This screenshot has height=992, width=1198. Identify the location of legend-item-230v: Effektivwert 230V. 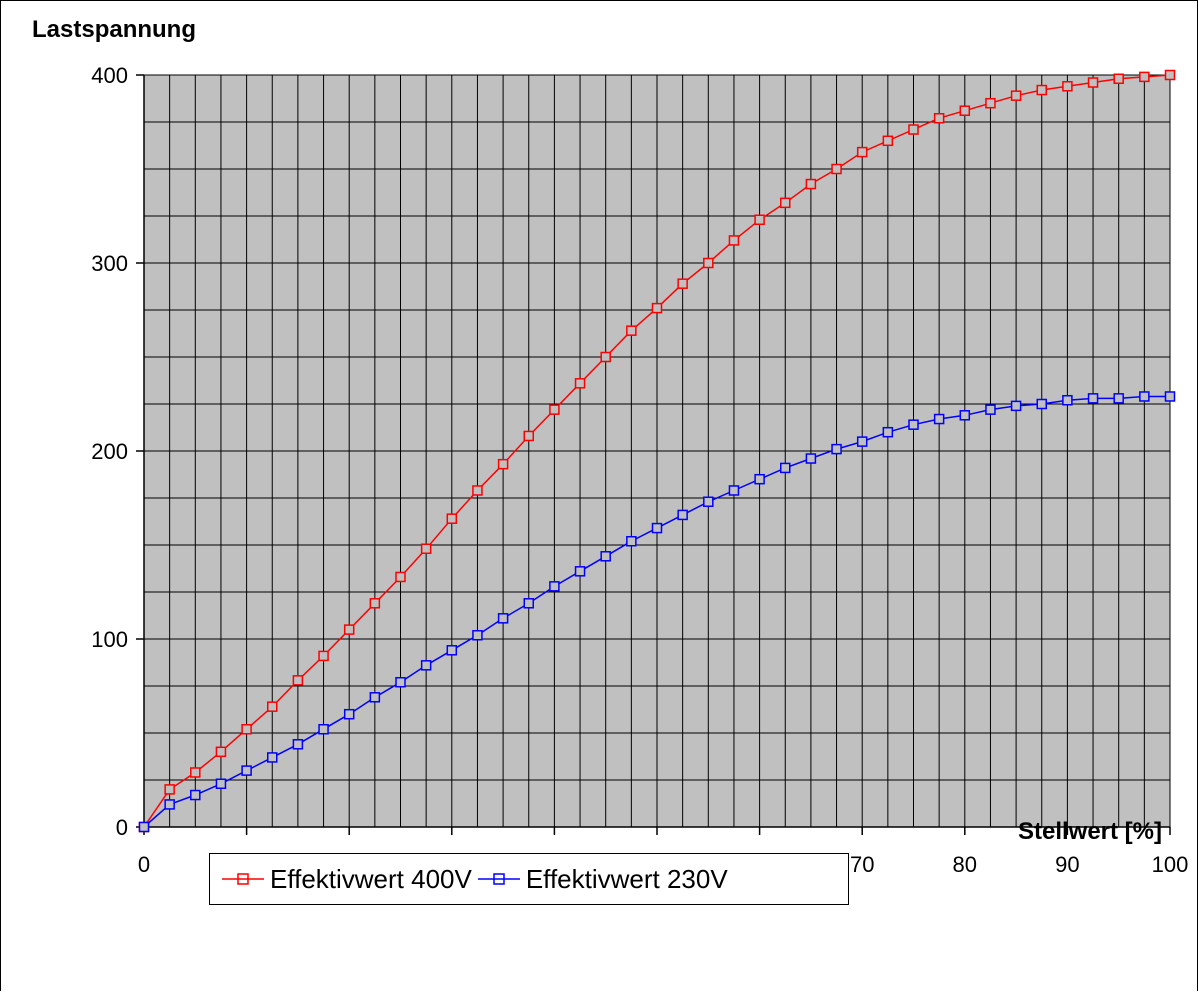
(602, 879).